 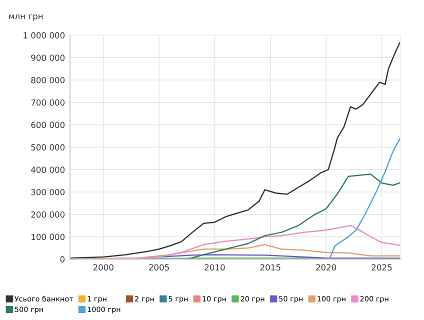 What do you see at coordinates (62, 259) in the screenshot?
I see `y-tick-label: 0` at bounding box center [62, 259].